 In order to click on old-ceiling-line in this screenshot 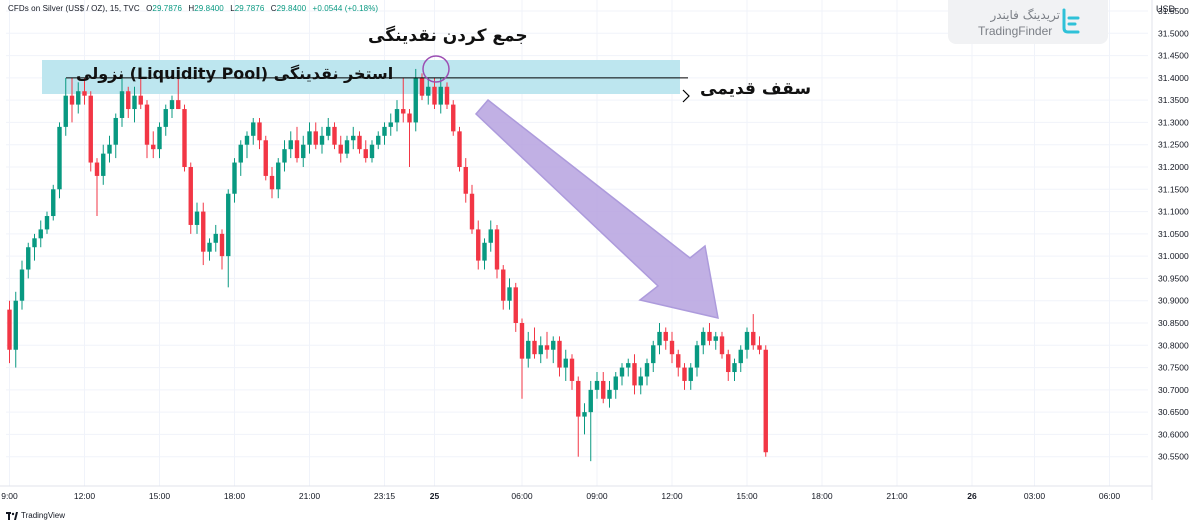, I will do `click(378, 90)`.